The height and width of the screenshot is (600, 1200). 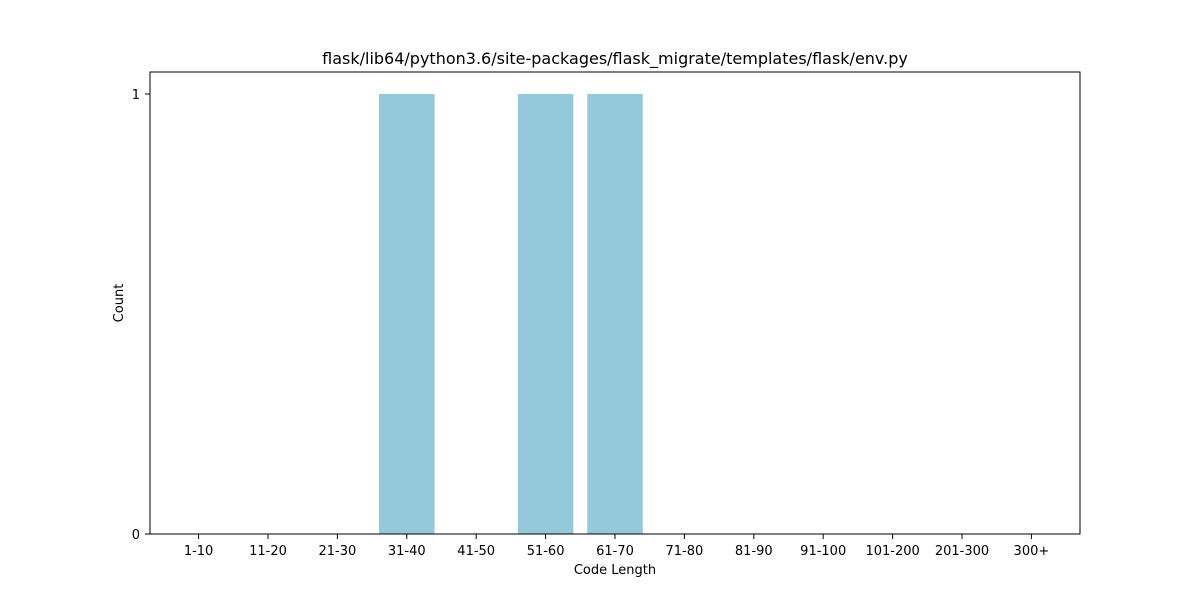 What do you see at coordinates (119, 303) in the screenshot?
I see `y-axis-label: Count` at bounding box center [119, 303].